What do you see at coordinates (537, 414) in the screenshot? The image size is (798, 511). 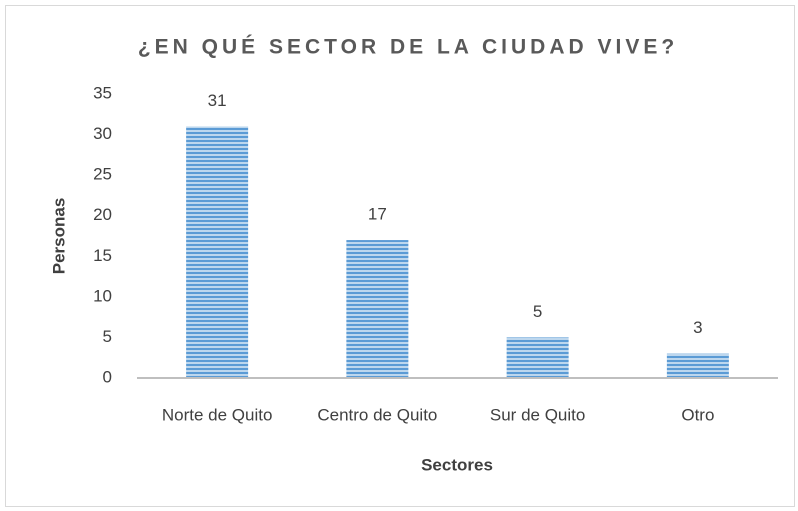 I see `x-tick-label: Sur de Quito` at bounding box center [537, 414].